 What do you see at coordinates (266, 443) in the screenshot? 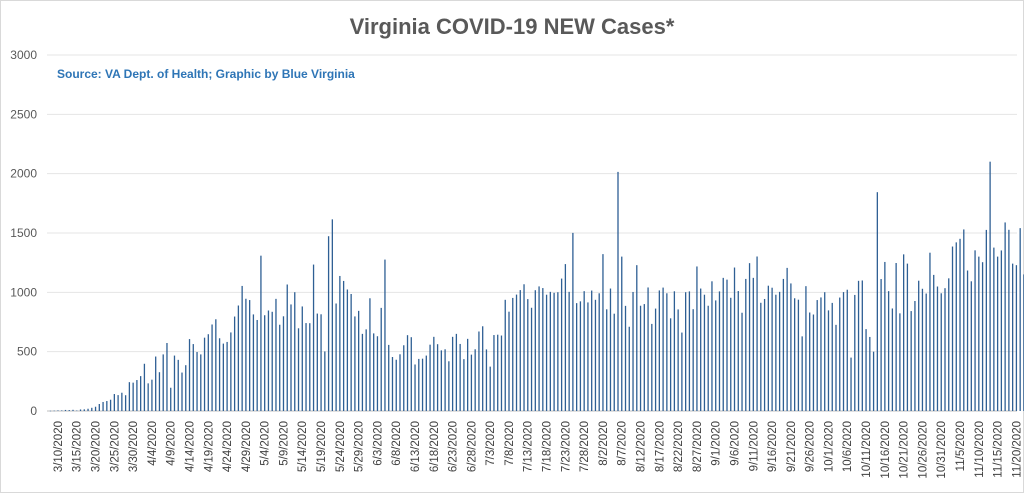
I see `x-tick-label: 5/4/2020` at bounding box center [266, 443].